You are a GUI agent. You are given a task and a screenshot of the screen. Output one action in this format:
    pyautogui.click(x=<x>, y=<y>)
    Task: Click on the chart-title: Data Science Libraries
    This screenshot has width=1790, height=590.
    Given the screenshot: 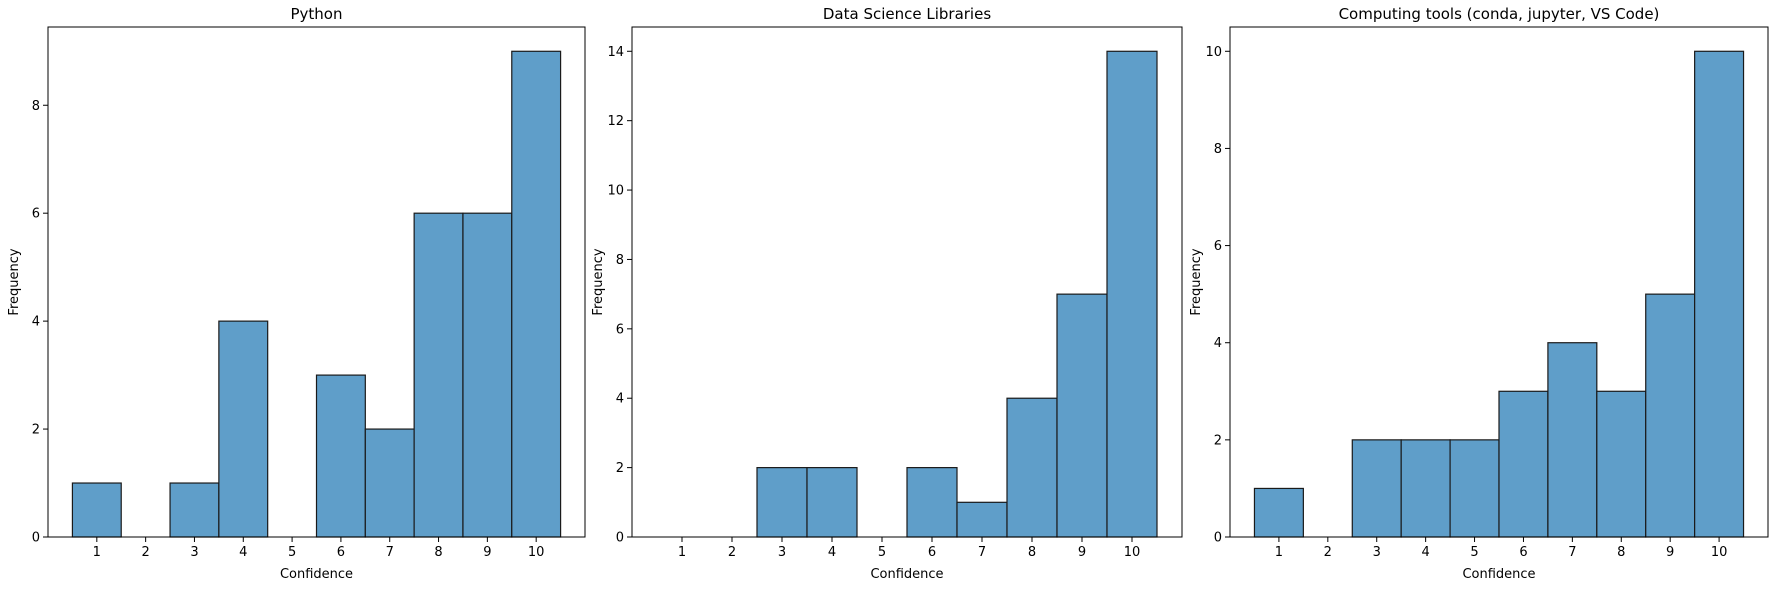 What is the action you would take?
    pyautogui.click(x=907, y=14)
    